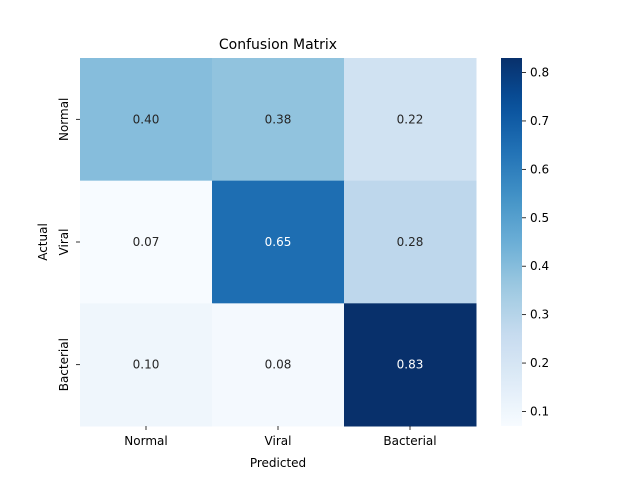 The width and height of the screenshot is (640, 480). I want to click on cell-value-label: 0.83, so click(410, 365).